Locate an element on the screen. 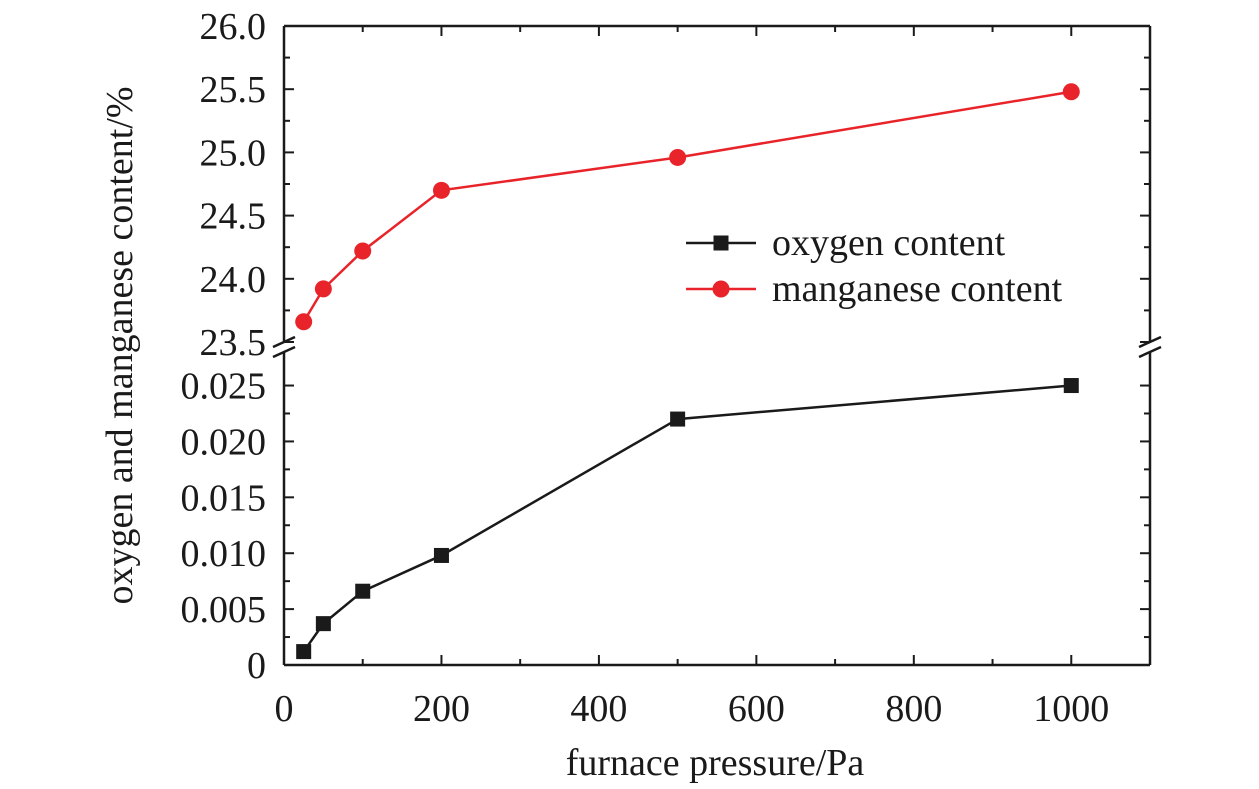 Image resolution: width=1259 pixels, height=789 pixels. x-tick-label: 200 is located at coordinates (441, 709).